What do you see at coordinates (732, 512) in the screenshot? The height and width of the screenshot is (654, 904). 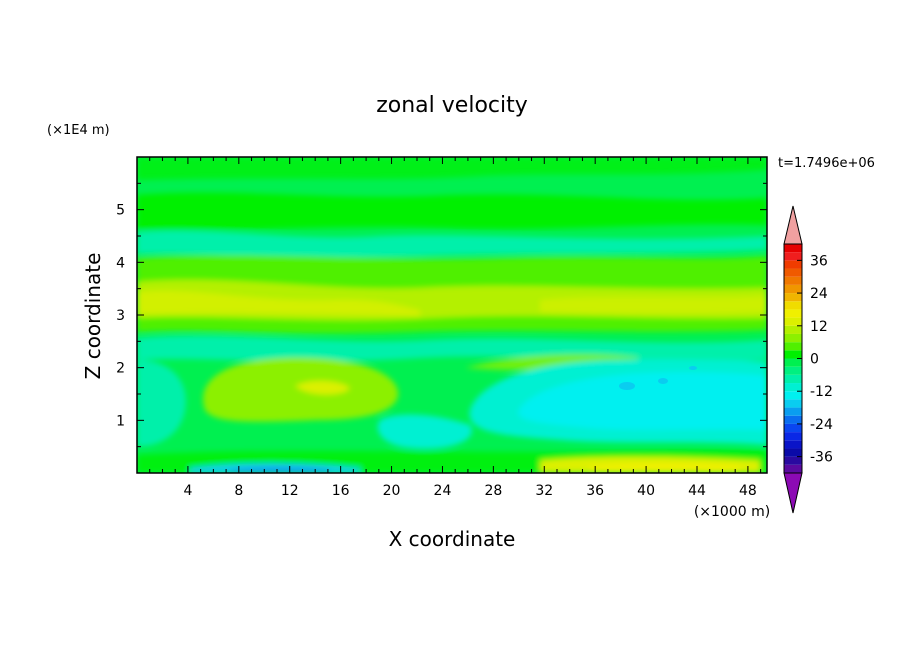 I see `x-unit-label: (×1000 m)` at bounding box center [732, 512].